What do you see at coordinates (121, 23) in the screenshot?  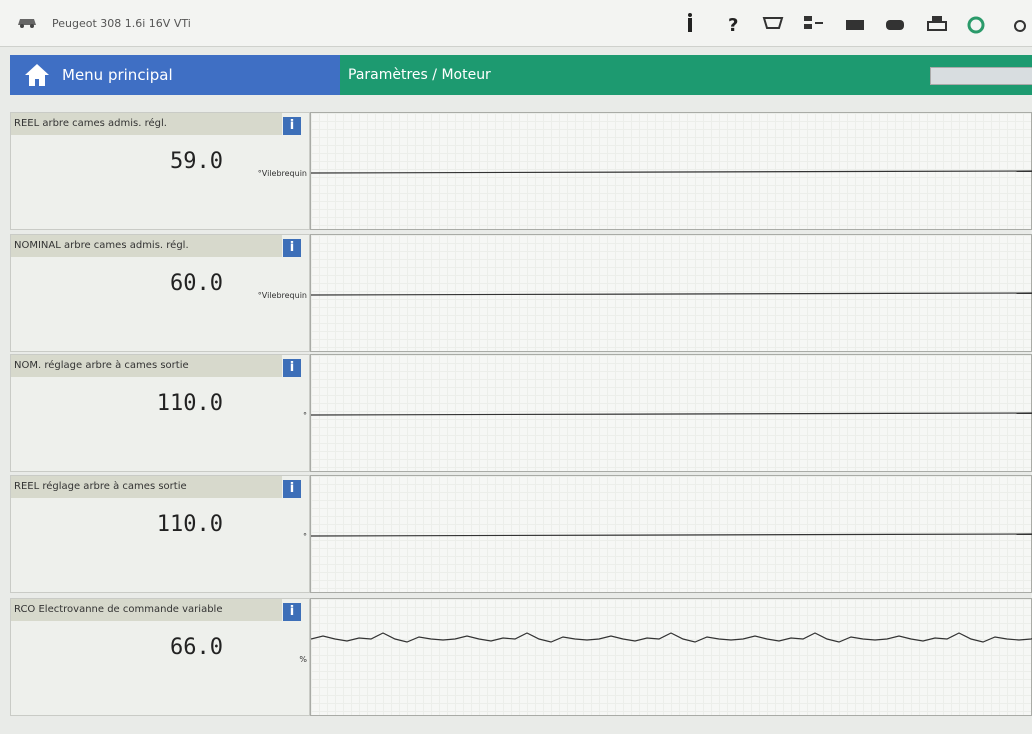 I see `vehicle-name: Peugeot 308 1.6i 16V VTi` at bounding box center [121, 23].